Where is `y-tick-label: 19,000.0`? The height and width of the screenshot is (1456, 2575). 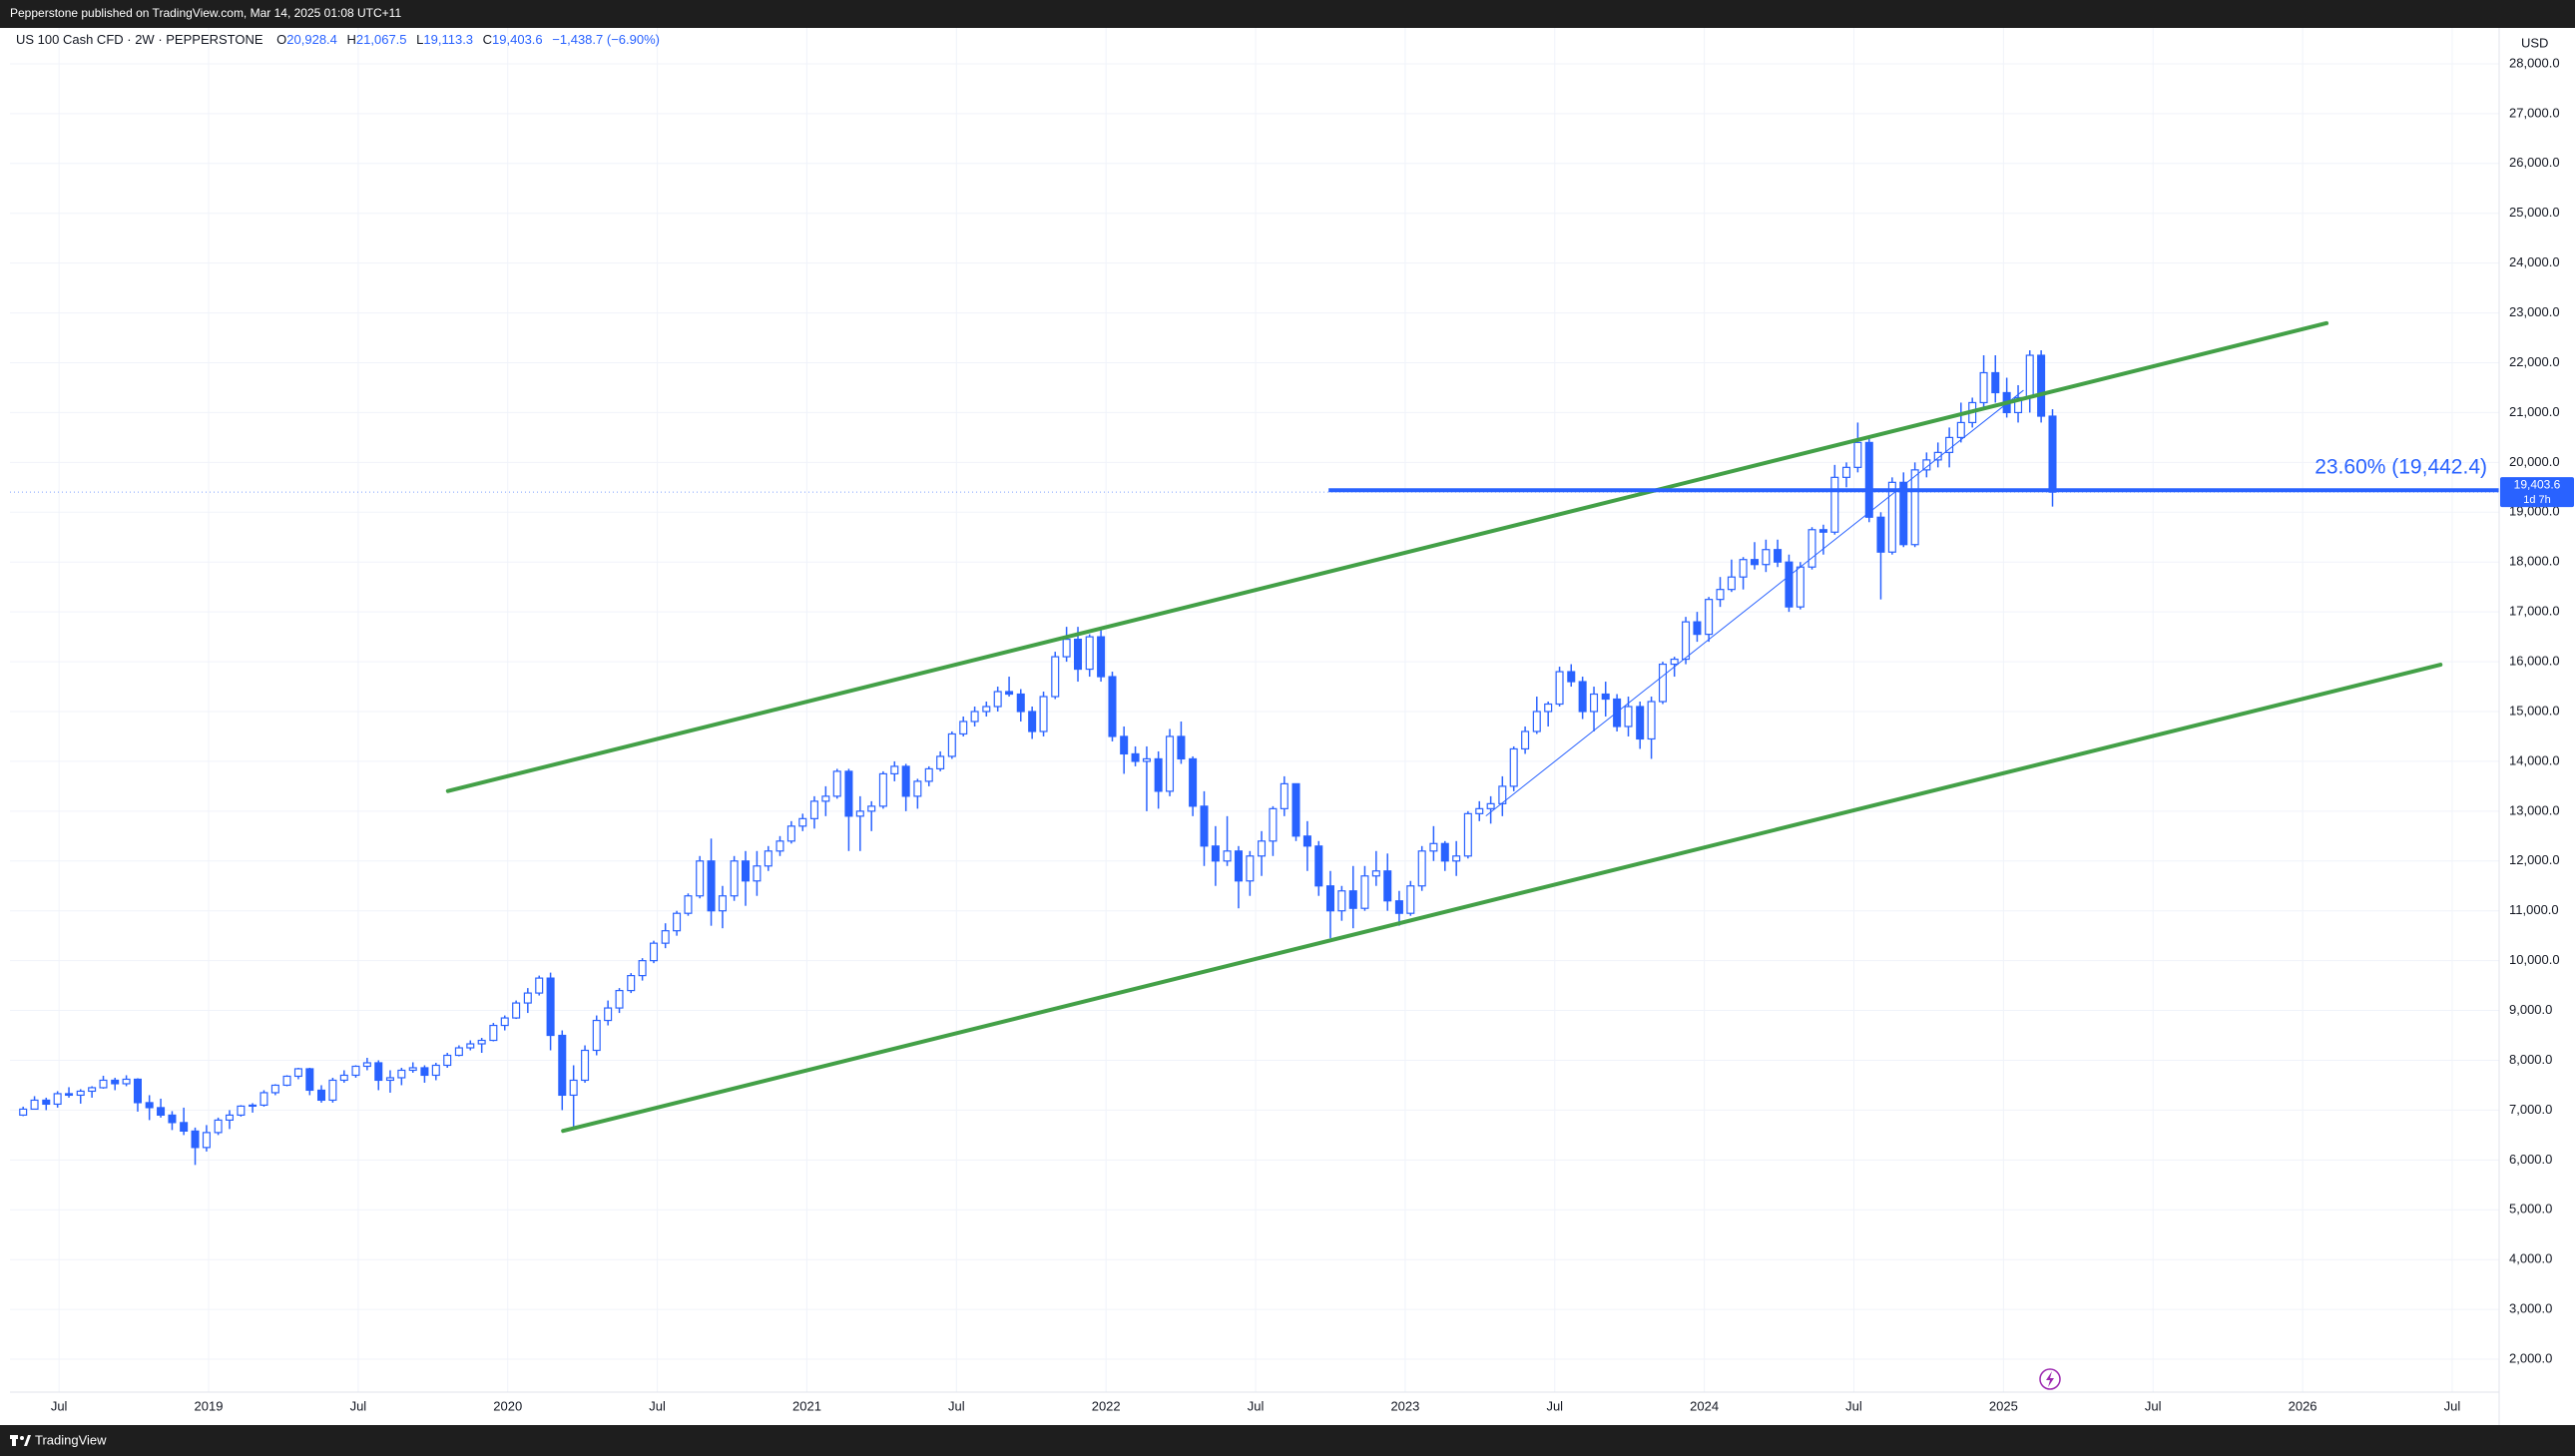 y-tick-label: 19,000.0 is located at coordinates (2535, 511).